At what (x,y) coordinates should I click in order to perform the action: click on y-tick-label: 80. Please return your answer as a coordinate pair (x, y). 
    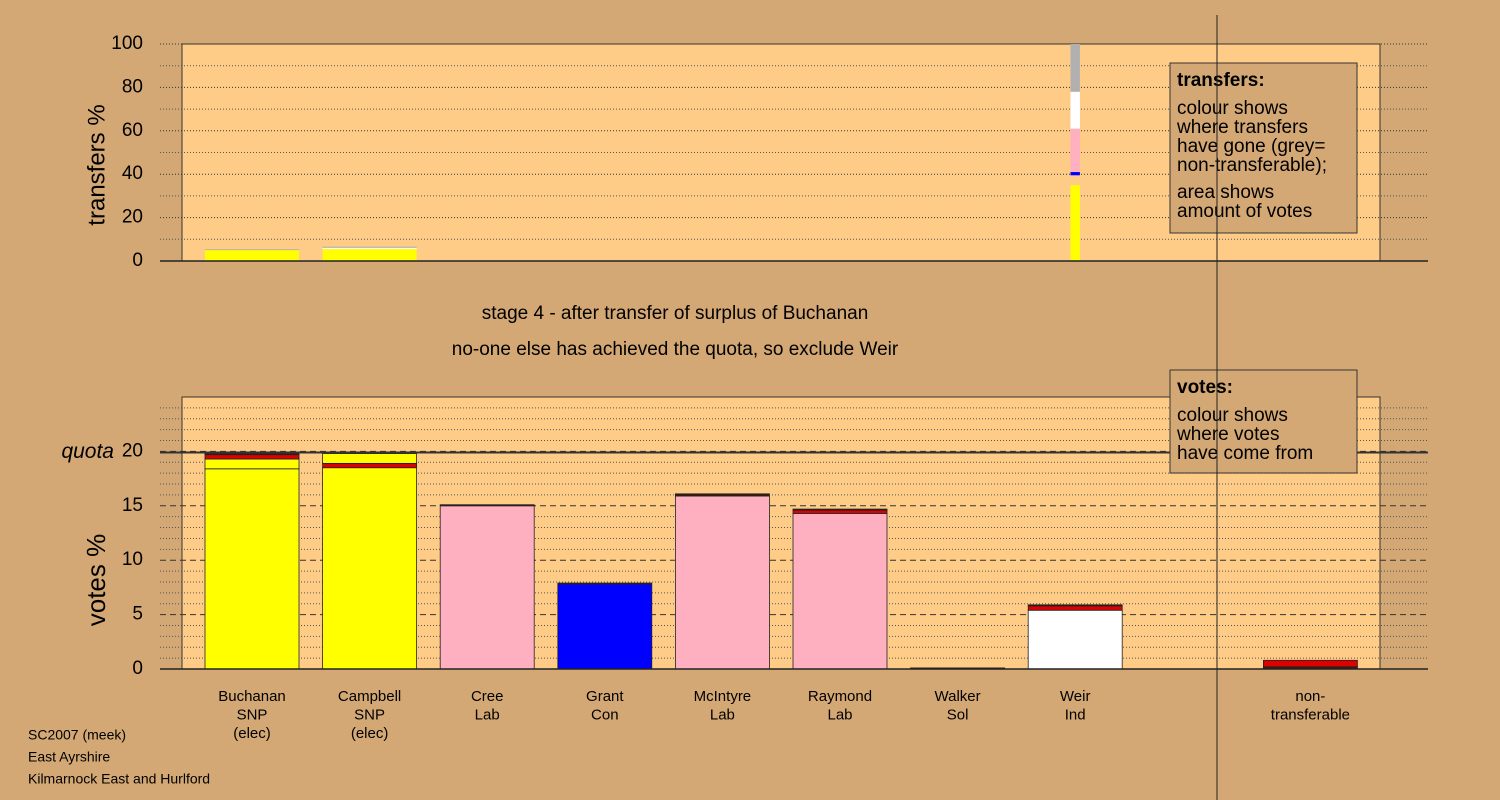
    Looking at the image, I should click on (132, 86).